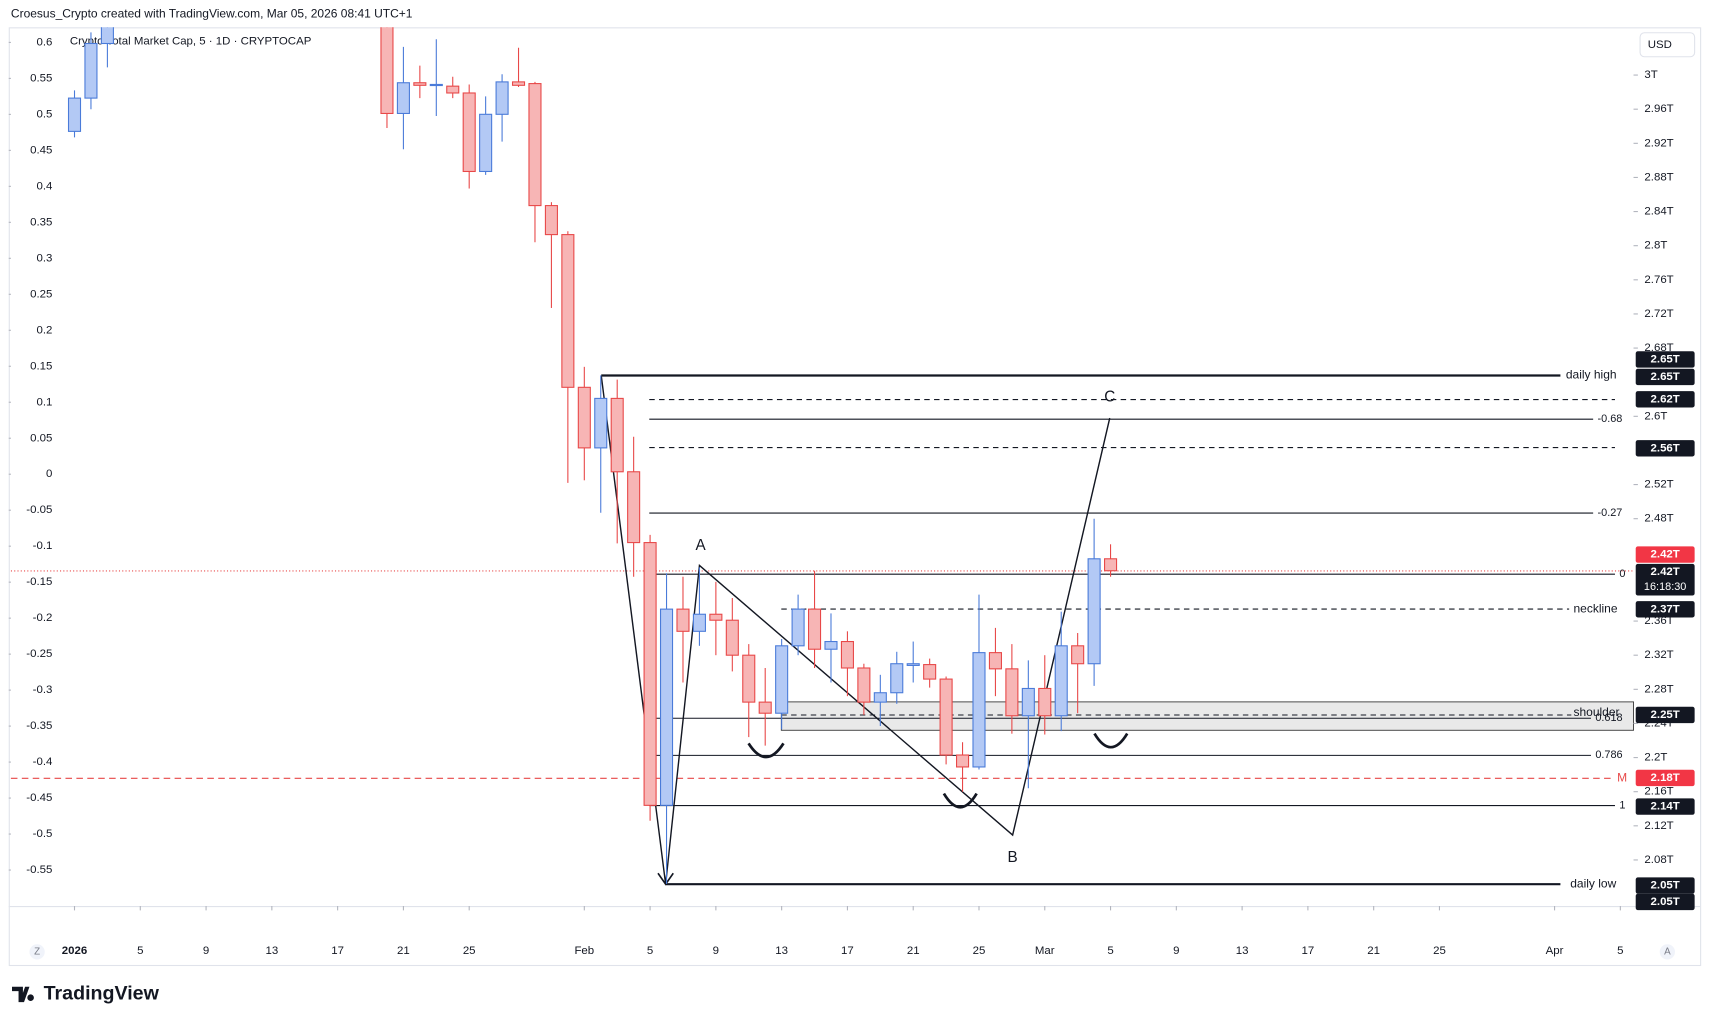 The height and width of the screenshot is (1025, 1711). I want to click on price-badge-label: 2.18T, so click(1665, 778).